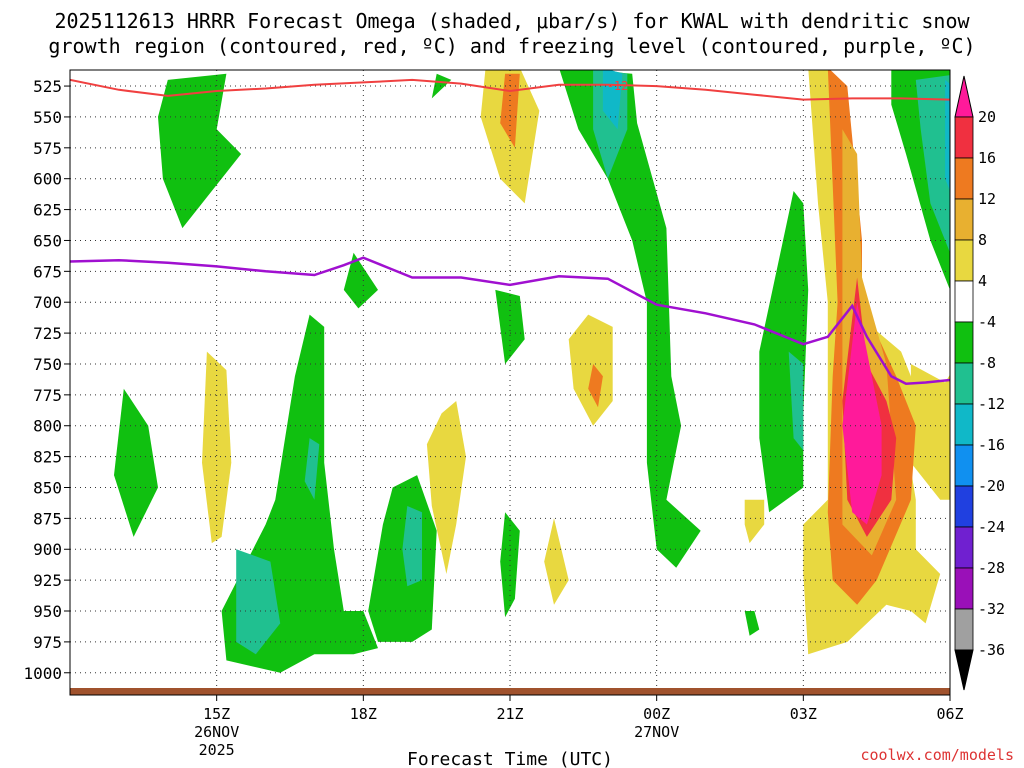  What do you see at coordinates (47, 148) in the screenshot?
I see `y-tick-label-2: 575` at bounding box center [47, 148].